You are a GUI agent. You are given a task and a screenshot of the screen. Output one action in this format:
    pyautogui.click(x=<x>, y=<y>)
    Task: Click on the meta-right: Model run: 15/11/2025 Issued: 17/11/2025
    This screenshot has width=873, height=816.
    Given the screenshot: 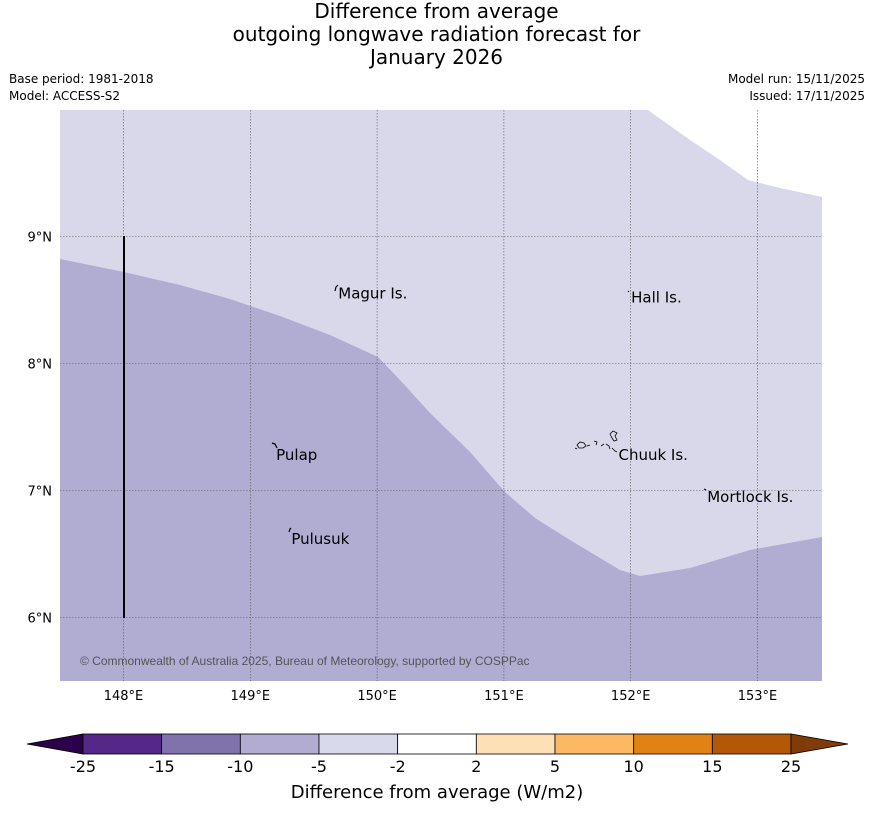 What is the action you would take?
    pyautogui.click(x=796, y=88)
    